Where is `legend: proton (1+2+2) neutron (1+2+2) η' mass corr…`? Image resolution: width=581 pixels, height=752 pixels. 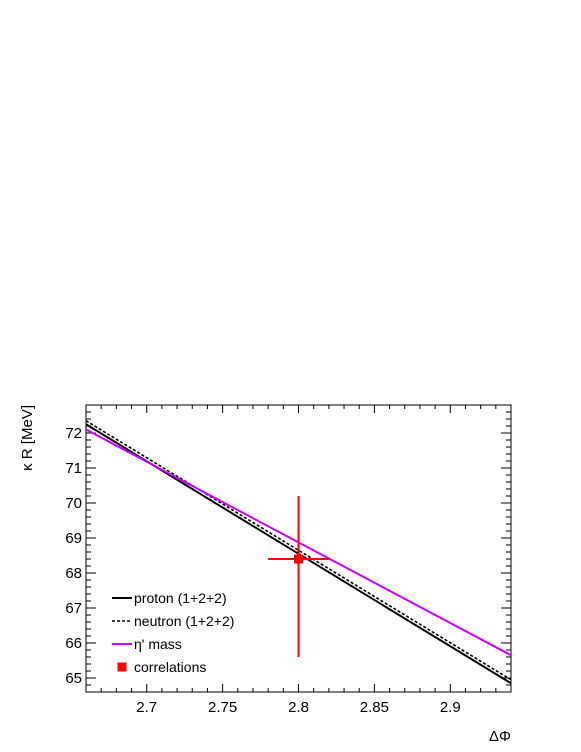 legend: proton (1+2+2) neutron (1+2+2) η' mass corr… is located at coordinates (173, 632).